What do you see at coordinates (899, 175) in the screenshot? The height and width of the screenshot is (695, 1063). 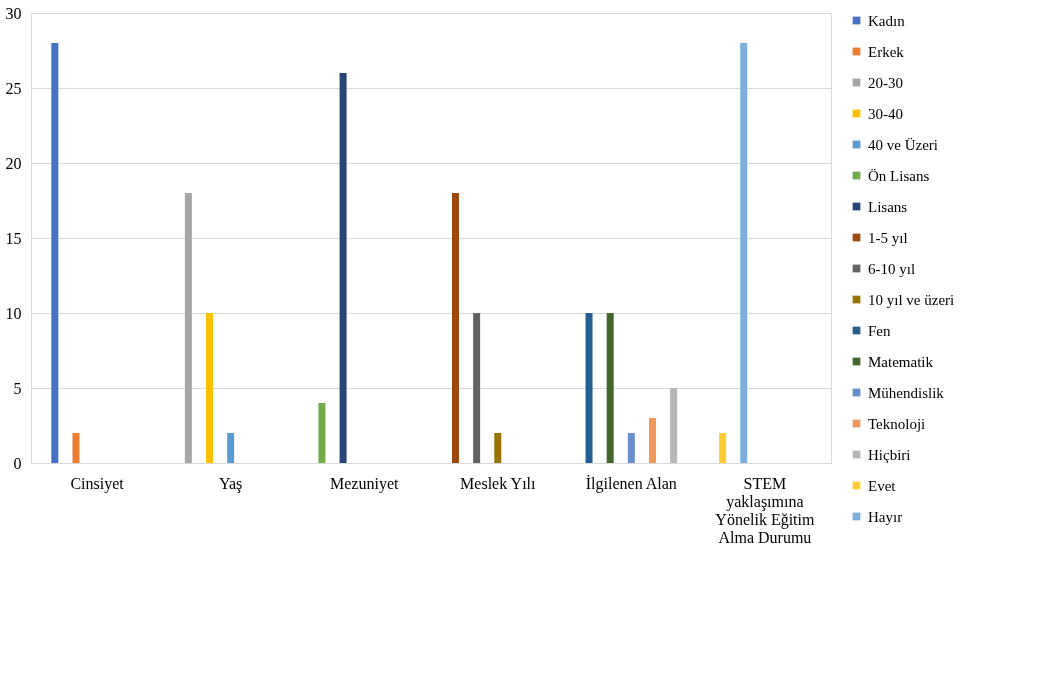 I see `legend-label: Ön Lisans` at bounding box center [899, 175].